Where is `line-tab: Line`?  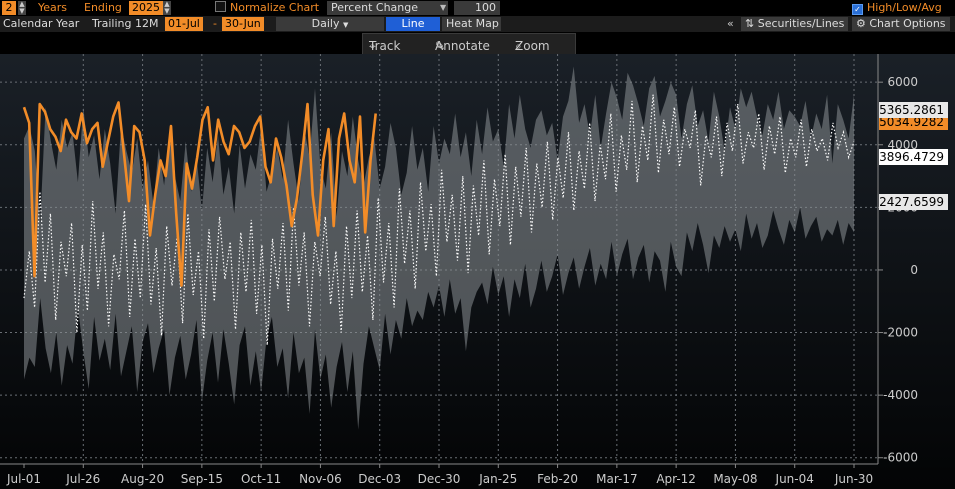
line-tab: Line is located at coordinates (413, 24).